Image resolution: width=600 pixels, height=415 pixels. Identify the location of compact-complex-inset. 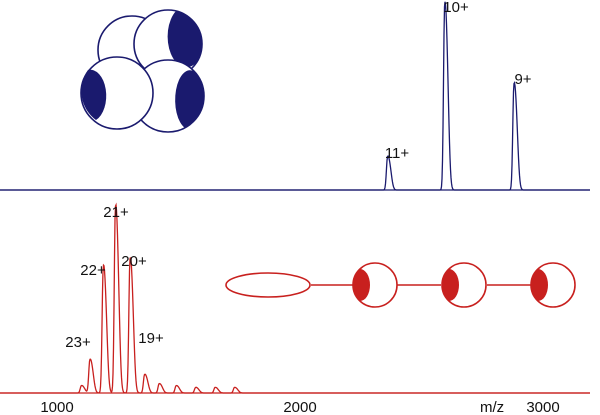
(142, 71).